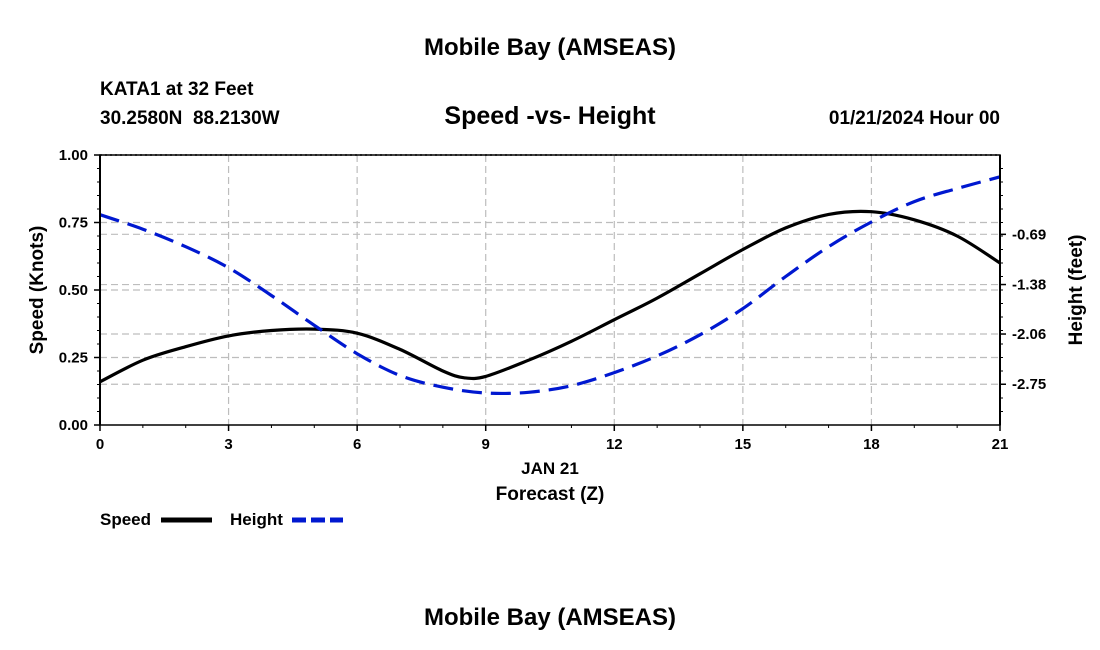 The image size is (1100, 650). What do you see at coordinates (614, 444) in the screenshot?
I see `x-tick-label: 12` at bounding box center [614, 444].